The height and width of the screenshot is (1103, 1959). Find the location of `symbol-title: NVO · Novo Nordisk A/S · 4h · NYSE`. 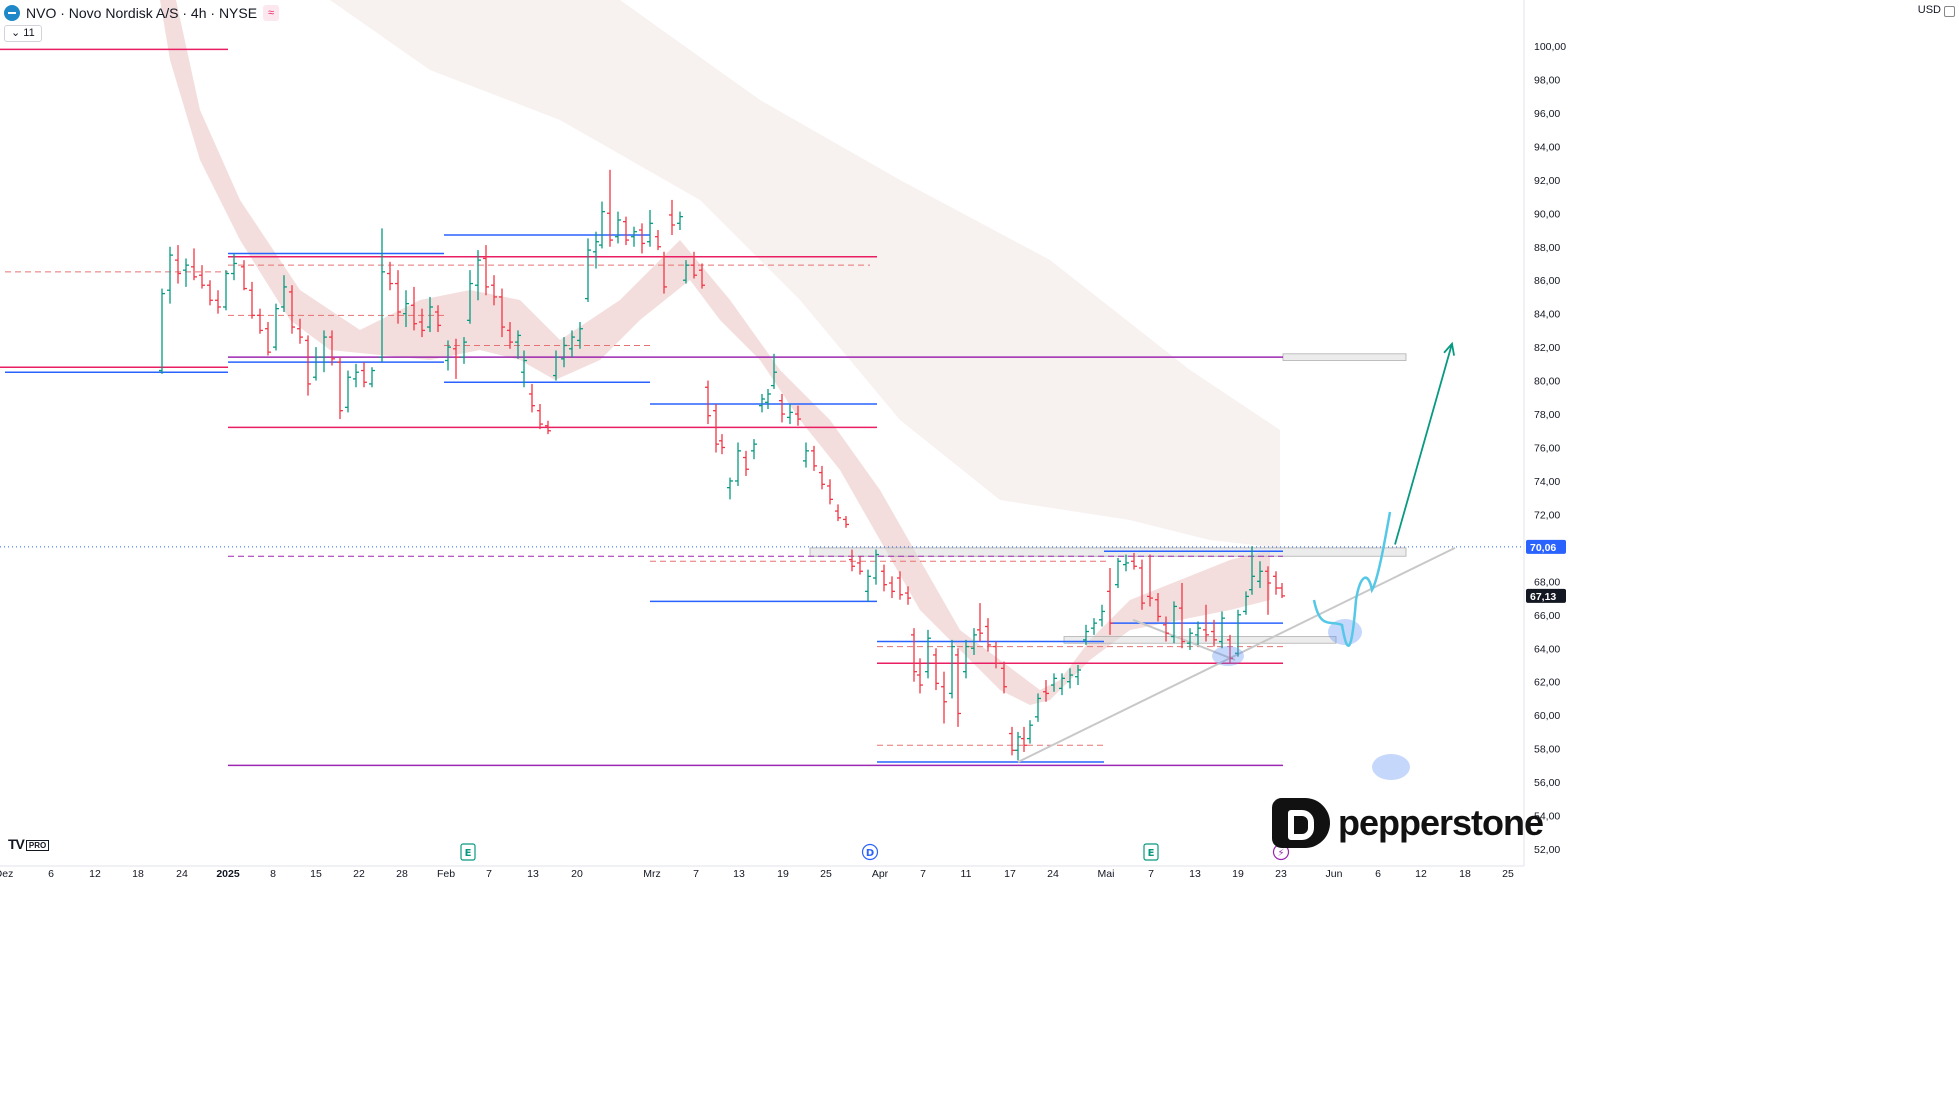

symbol-title: NVO · Novo Nordisk A/S · 4h · NYSE is located at coordinates (142, 13).